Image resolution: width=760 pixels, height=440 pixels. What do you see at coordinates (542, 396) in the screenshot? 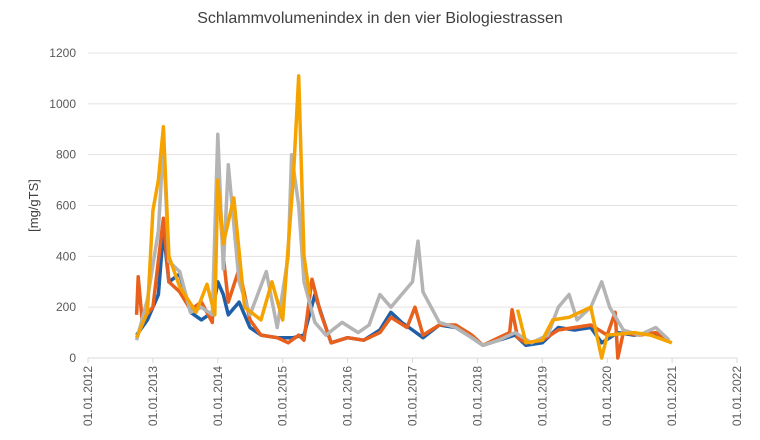
I see `x-tick-label: 01.01.2019` at bounding box center [542, 396].